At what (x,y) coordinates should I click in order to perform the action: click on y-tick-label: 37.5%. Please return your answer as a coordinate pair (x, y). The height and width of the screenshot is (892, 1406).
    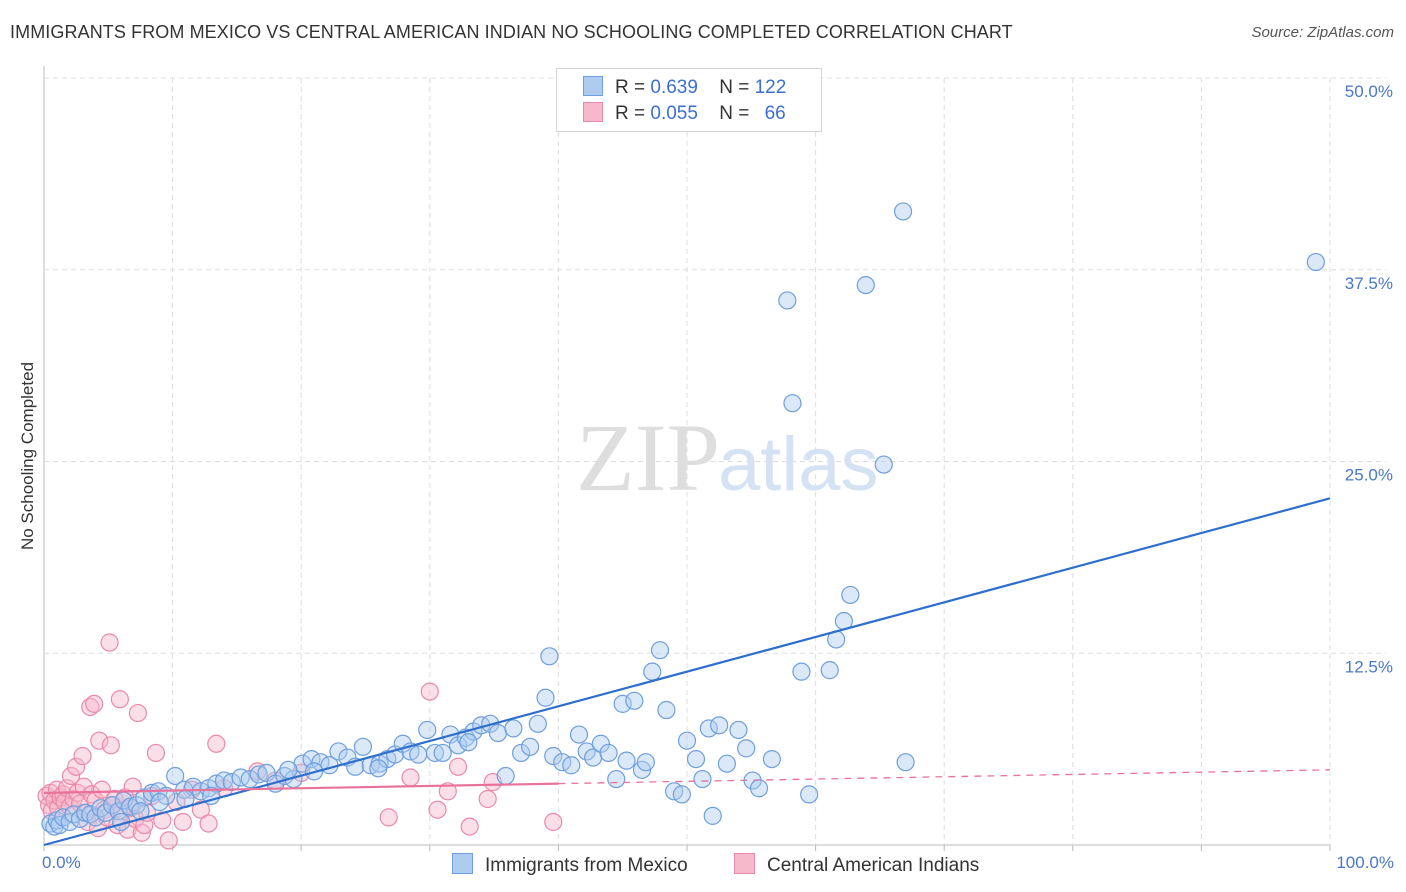
    Looking at the image, I should click on (1369, 283).